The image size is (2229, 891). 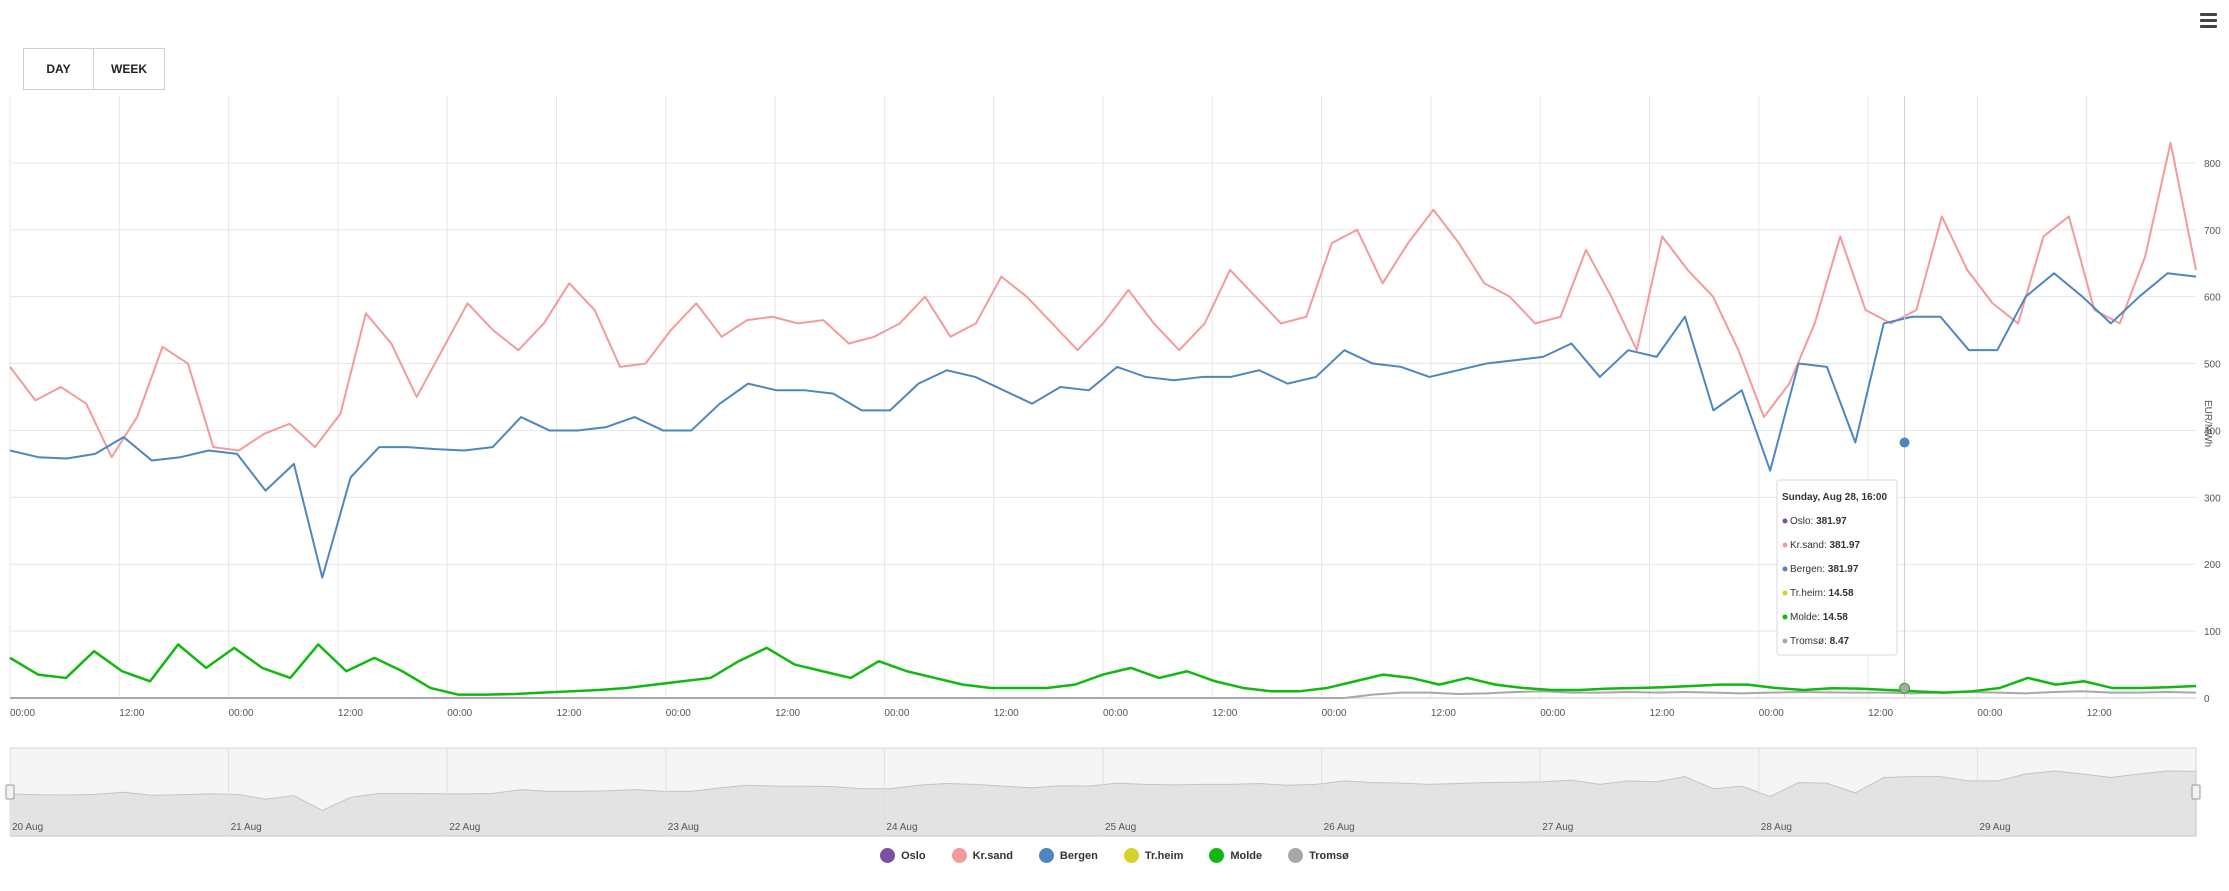 What do you see at coordinates (2208, 21) in the screenshot?
I see `hamburger-menu-icon` at bounding box center [2208, 21].